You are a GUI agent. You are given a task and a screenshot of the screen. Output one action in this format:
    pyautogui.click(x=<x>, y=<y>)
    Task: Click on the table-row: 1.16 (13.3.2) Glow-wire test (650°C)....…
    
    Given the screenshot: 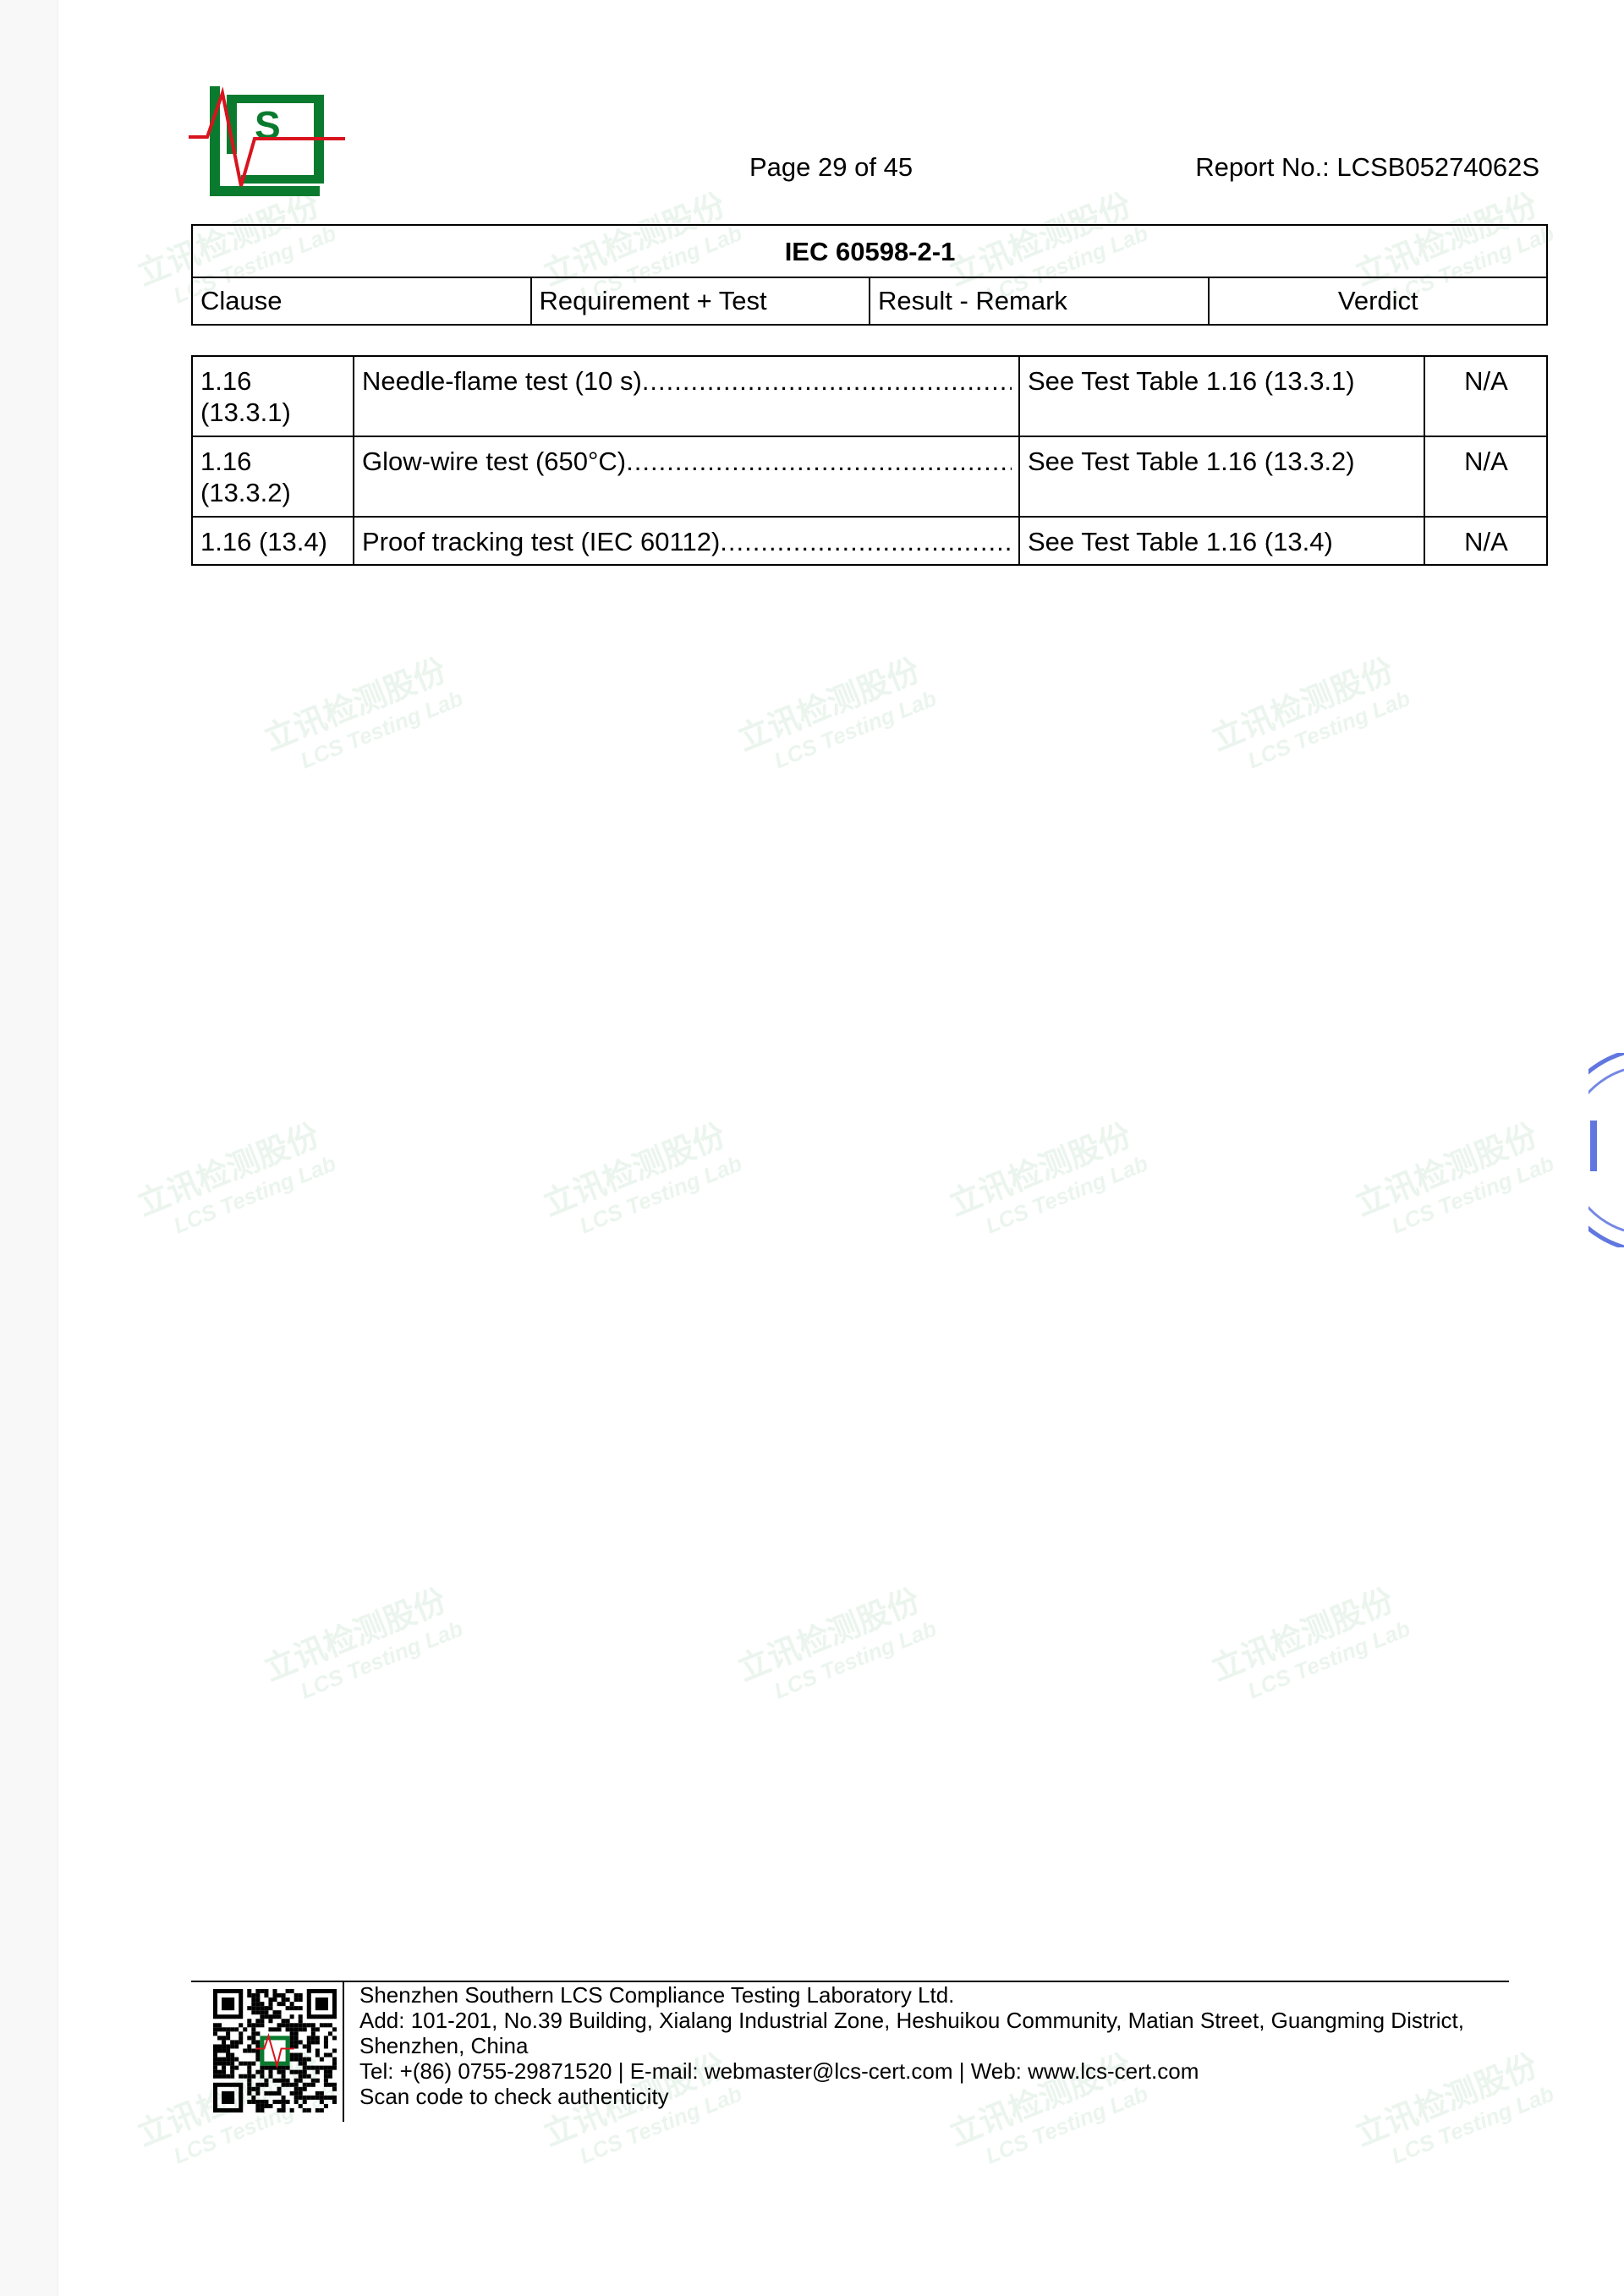 What is the action you would take?
    pyautogui.click(x=869, y=477)
    